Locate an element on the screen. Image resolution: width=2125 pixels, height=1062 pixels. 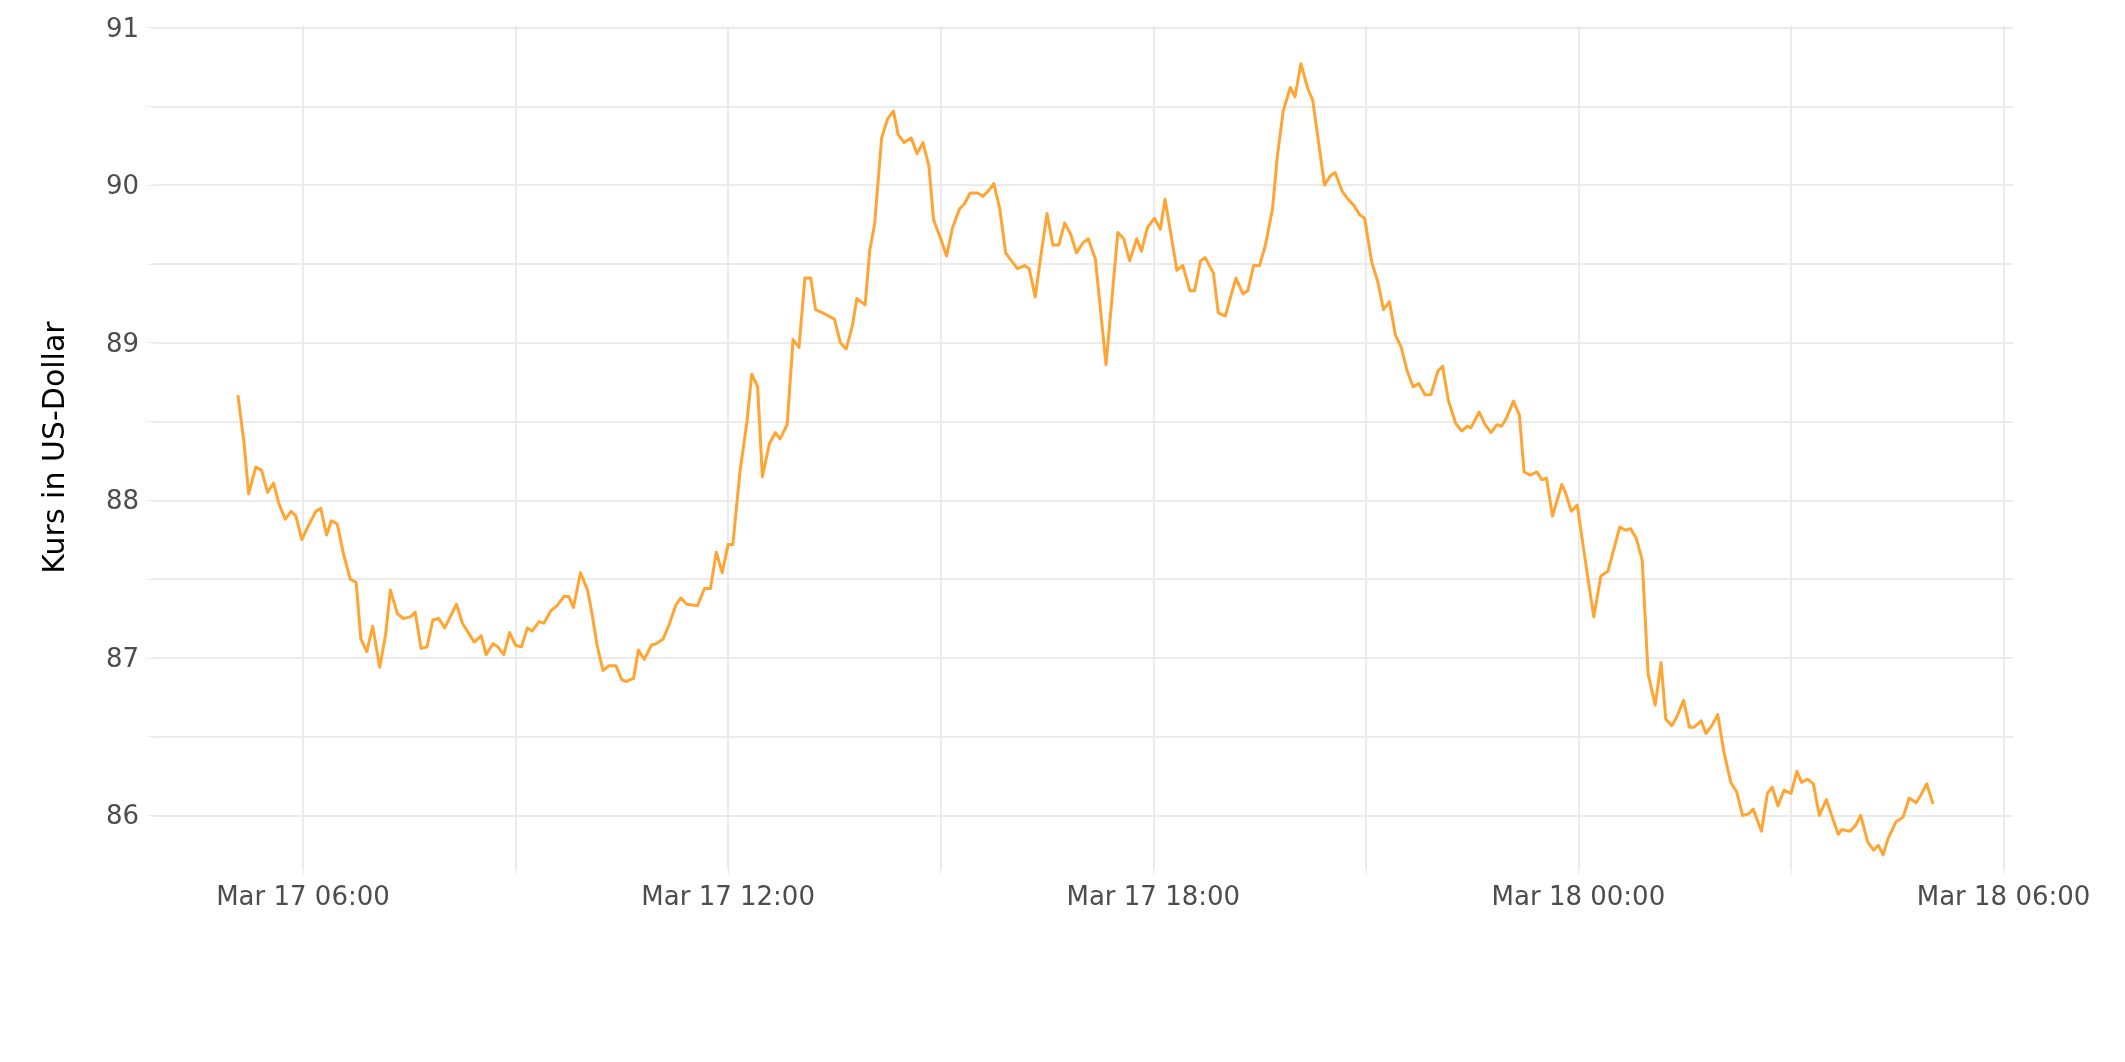
y-tick-label: 86 is located at coordinates (122, 815).